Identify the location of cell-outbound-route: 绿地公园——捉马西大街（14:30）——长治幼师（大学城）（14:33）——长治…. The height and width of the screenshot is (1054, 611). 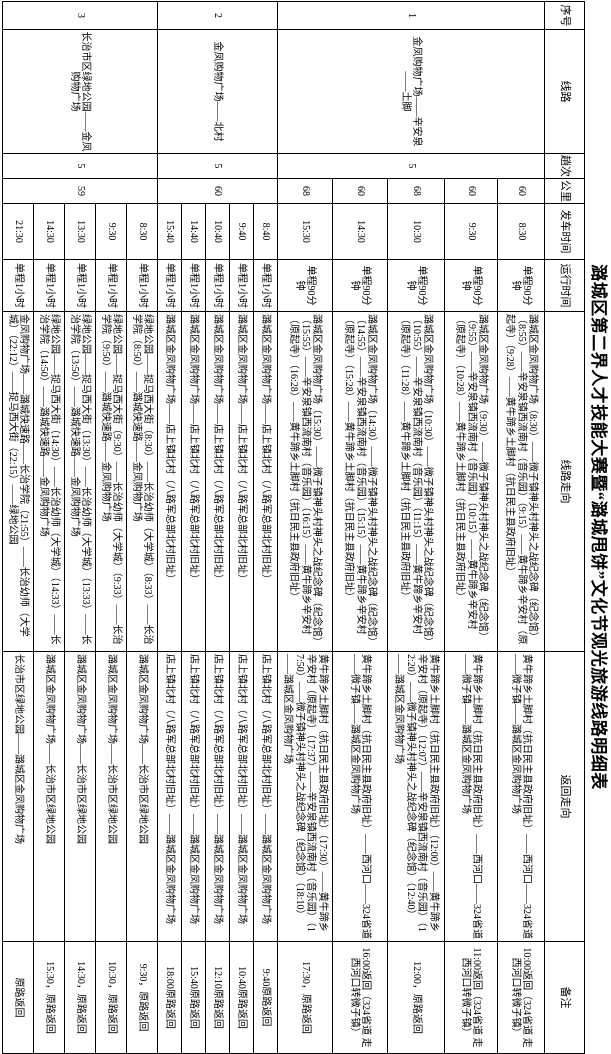
(49, 481).